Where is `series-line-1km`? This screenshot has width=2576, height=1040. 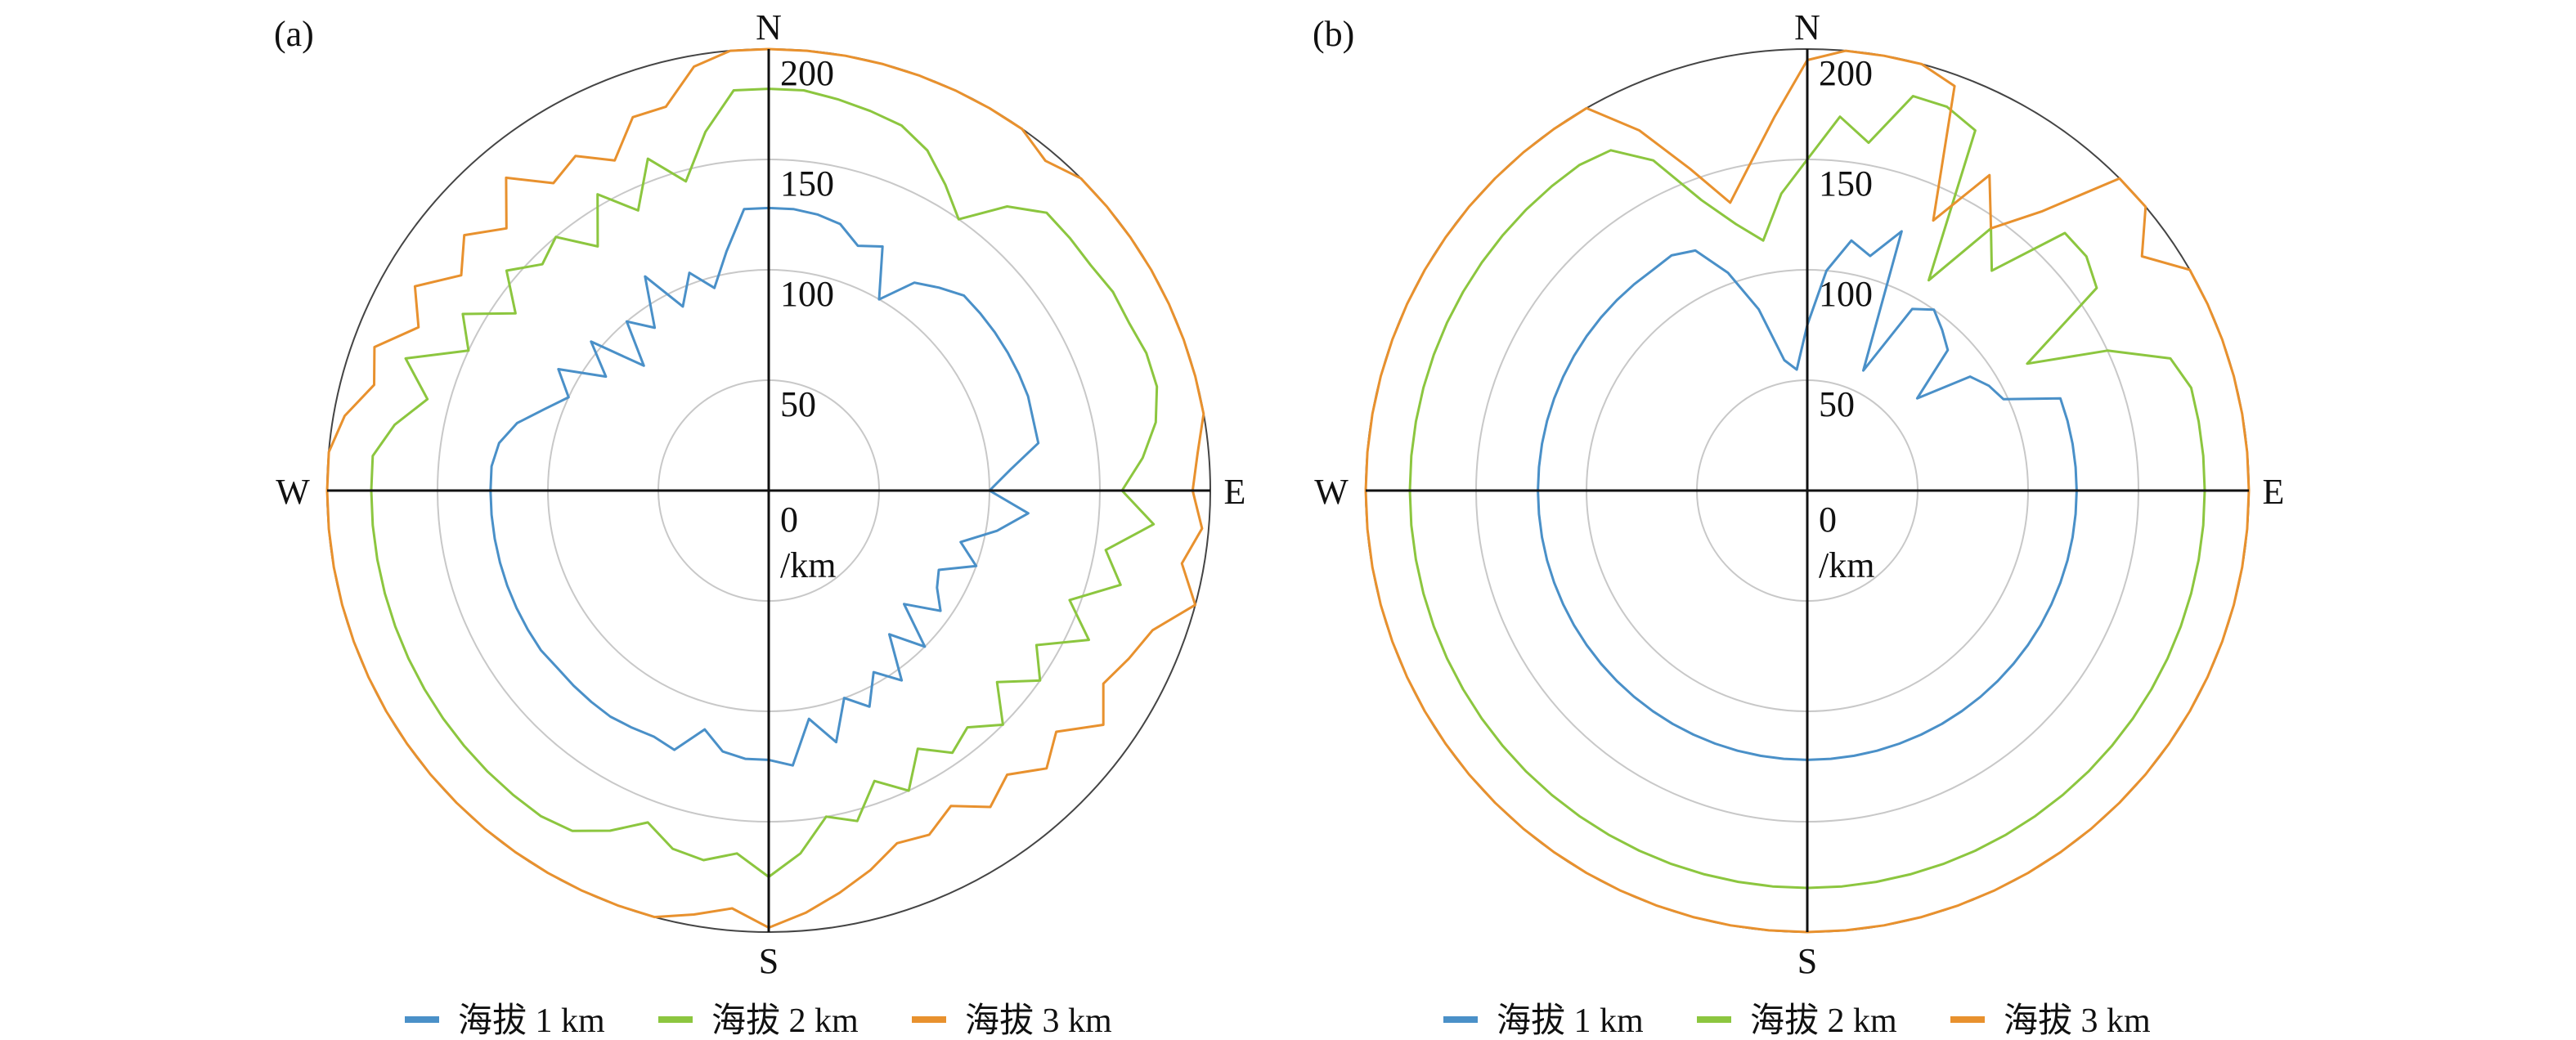
series-line-1km is located at coordinates (764, 487).